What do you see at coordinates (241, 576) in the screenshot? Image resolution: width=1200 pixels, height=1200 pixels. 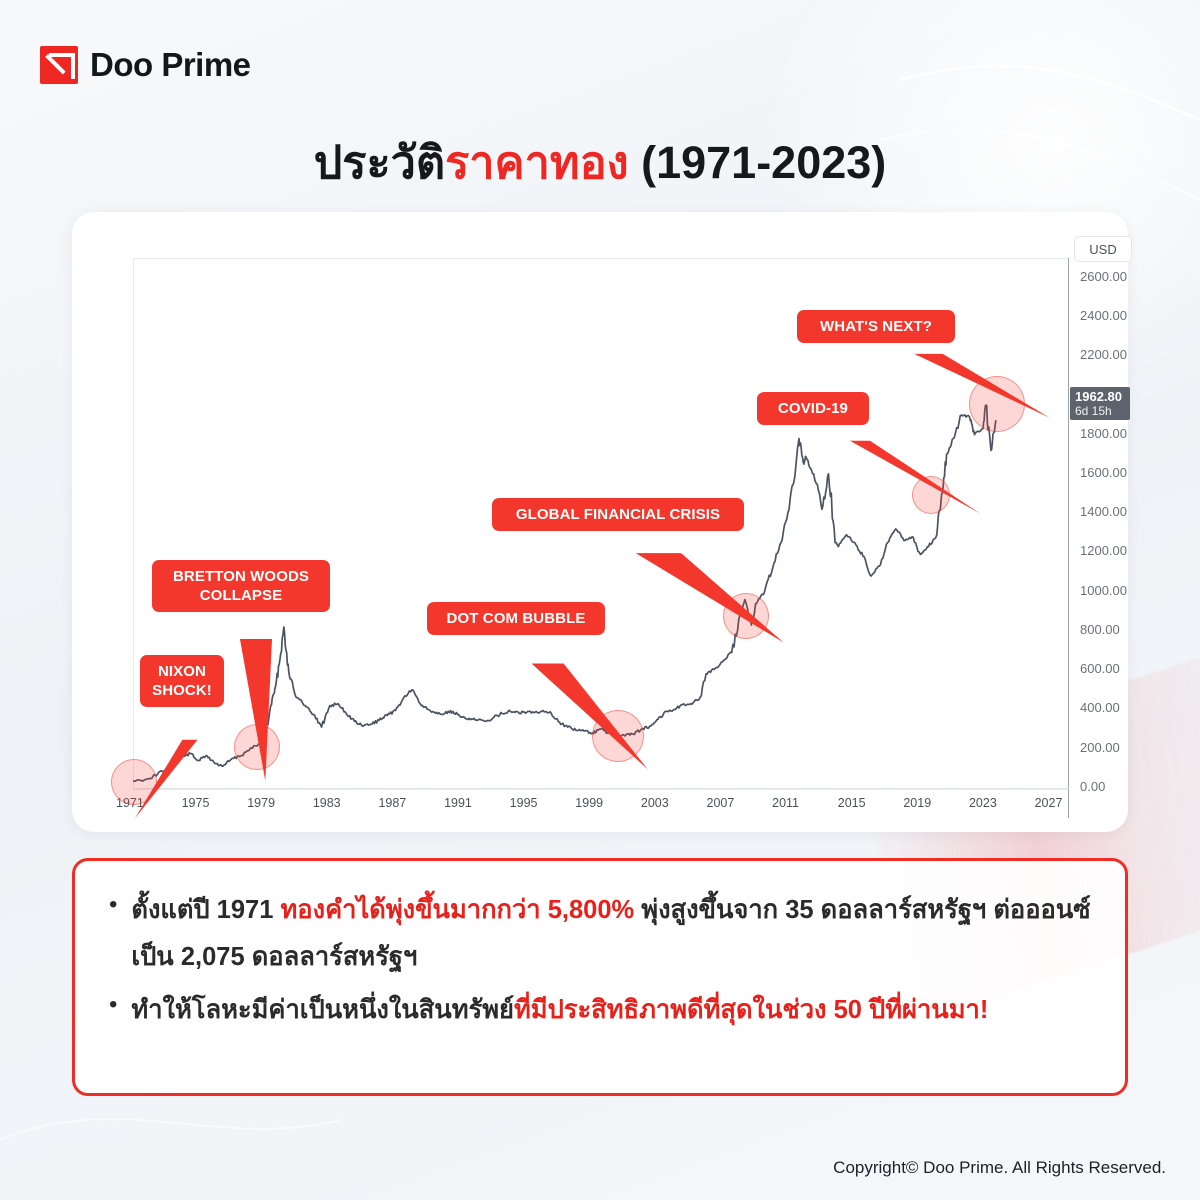 I see `annotation-label-line: BRETTON WOODS` at bounding box center [241, 576].